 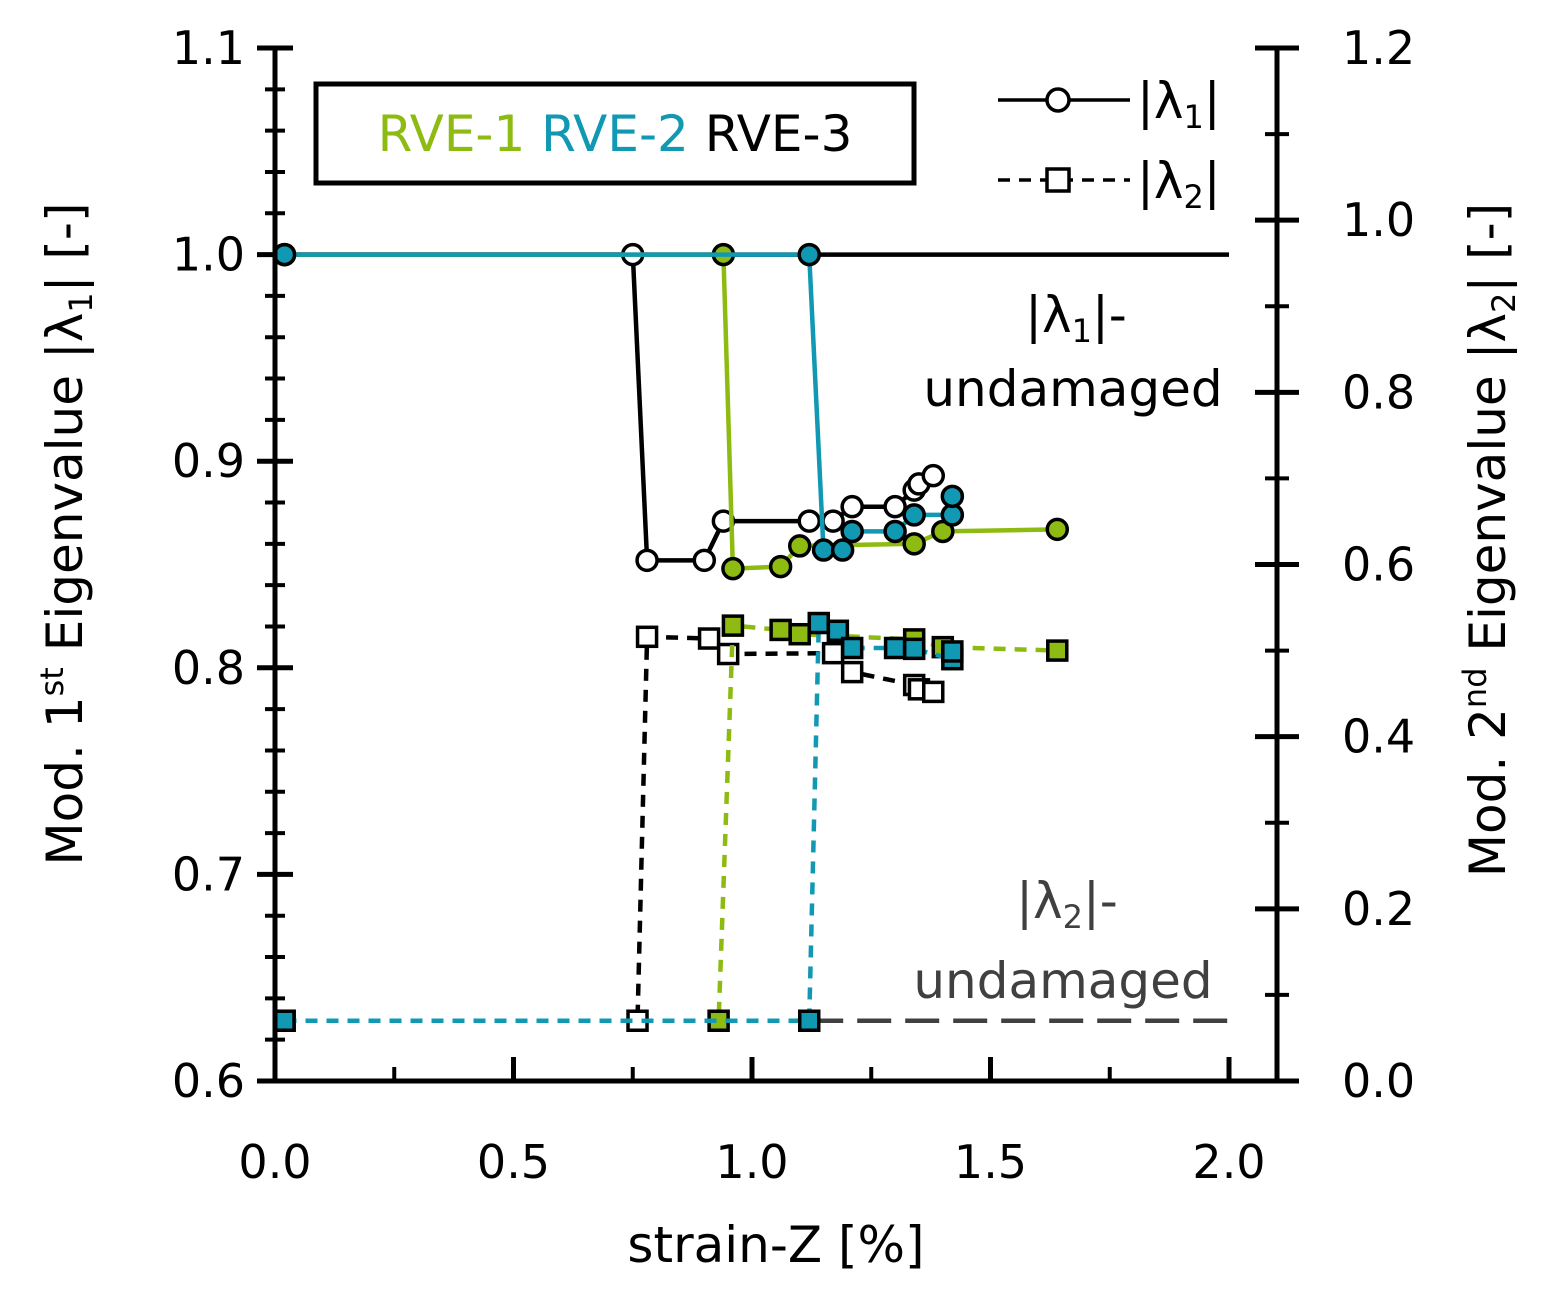 I want to click on x-axis-title: strain-Z [%], so click(x=775, y=1245).